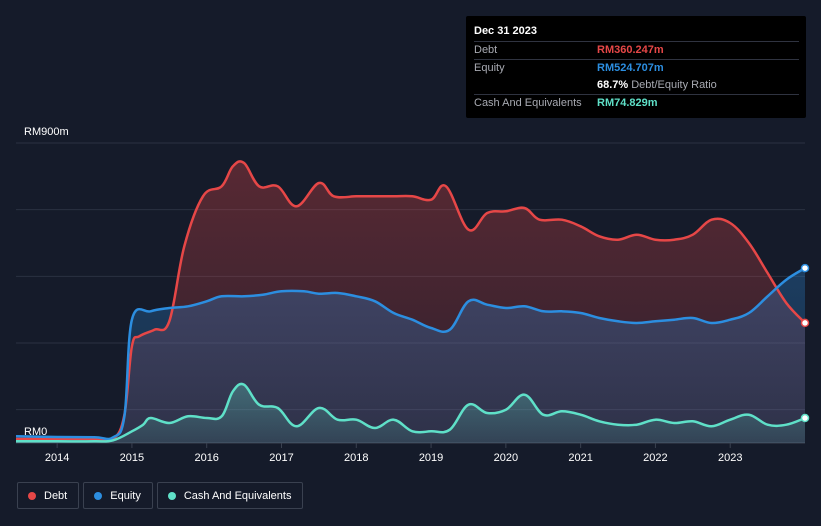 The width and height of the screenshot is (821, 526). I want to click on debt-end-marker, so click(805, 323).